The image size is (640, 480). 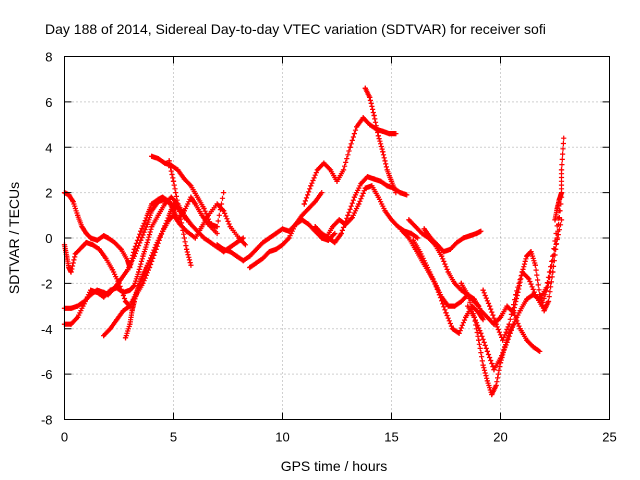 What do you see at coordinates (500, 437) in the screenshot?
I see `x-tick-label: 20` at bounding box center [500, 437].